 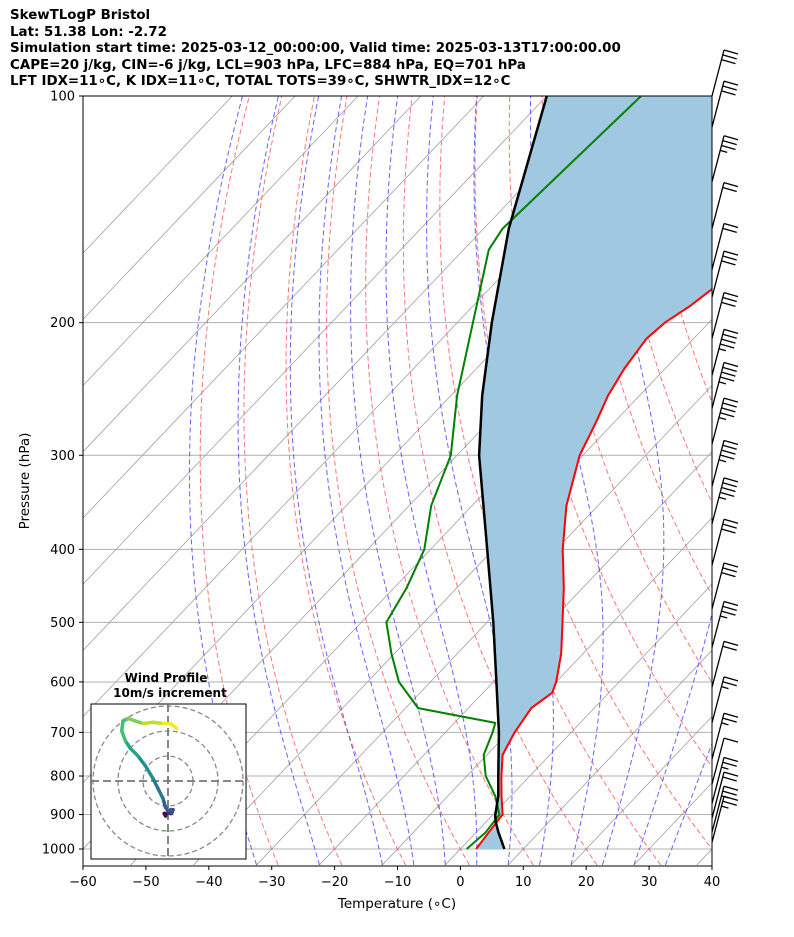 What do you see at coordinates (62, 623) in the screenshot?
I see `y-tick-label: 500` at bounding box center [62, 623].